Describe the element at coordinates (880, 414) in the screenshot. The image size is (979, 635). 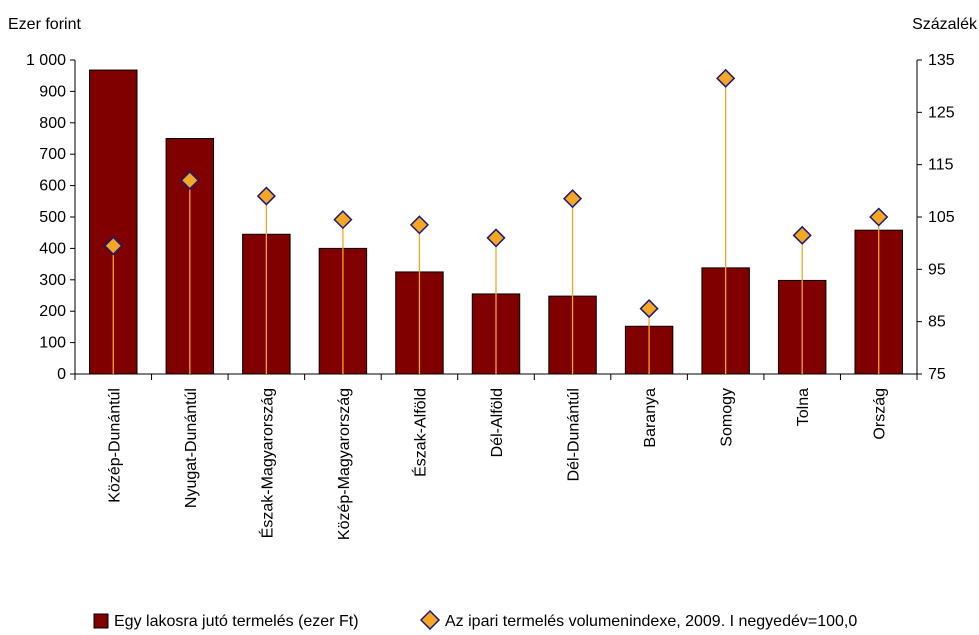
I see `x-category-label: Ország` at that location.